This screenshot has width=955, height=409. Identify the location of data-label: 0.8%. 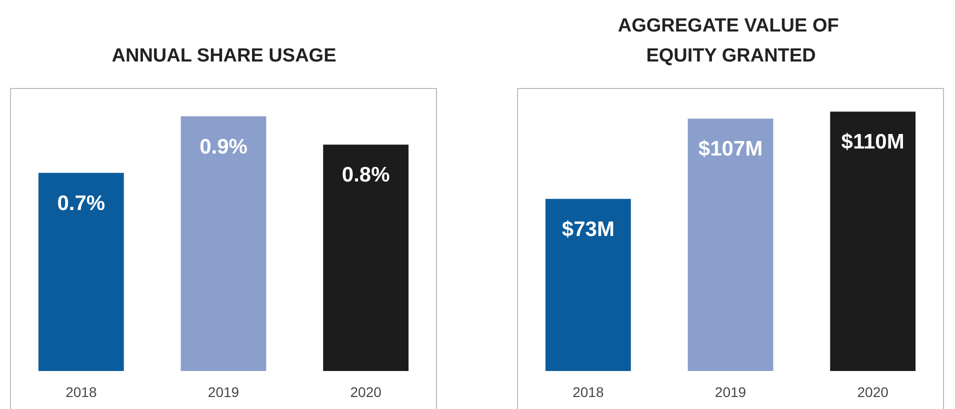
(366, 175).